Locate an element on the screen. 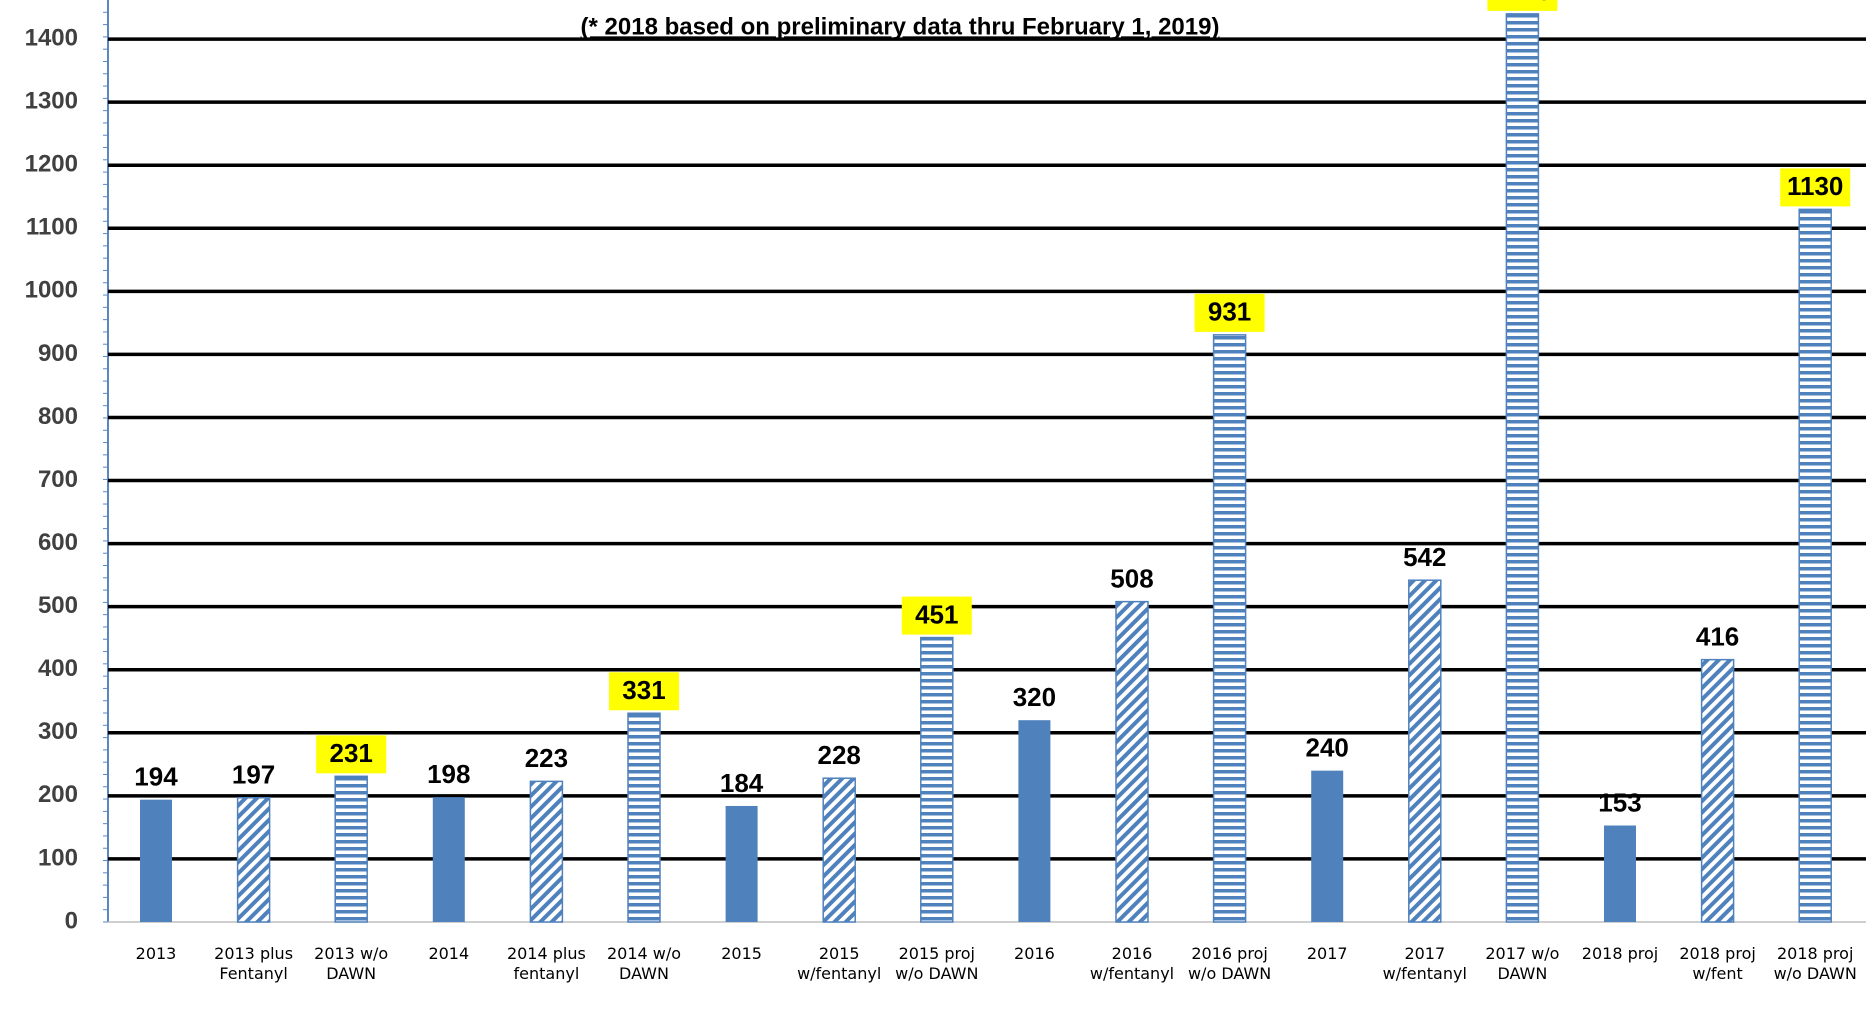 This screenshot has height=1016, width=1870. y-tick-label: 1300 is located at coordinates (51, 101).